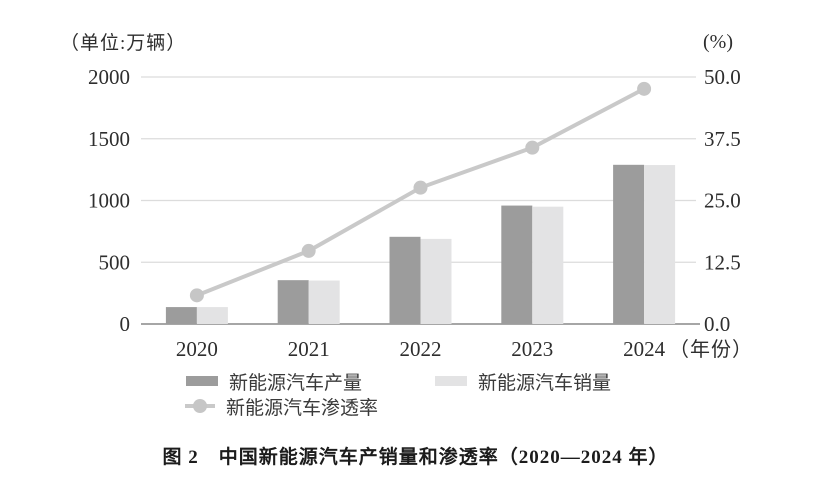 The image size is (831, 497). I want to click on penetration-marker-2023, so click(532, 147).